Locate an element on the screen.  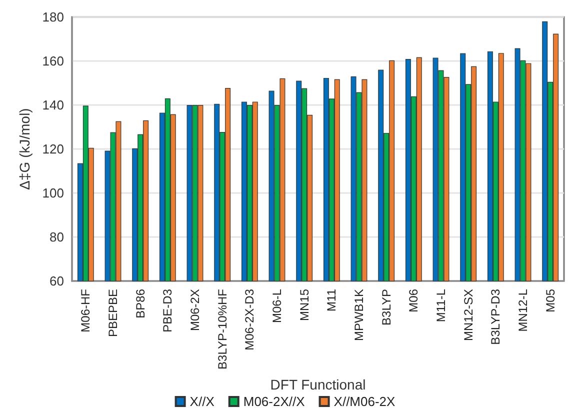
legend-label: X//M06-2X is located at coordinates (365, 401).